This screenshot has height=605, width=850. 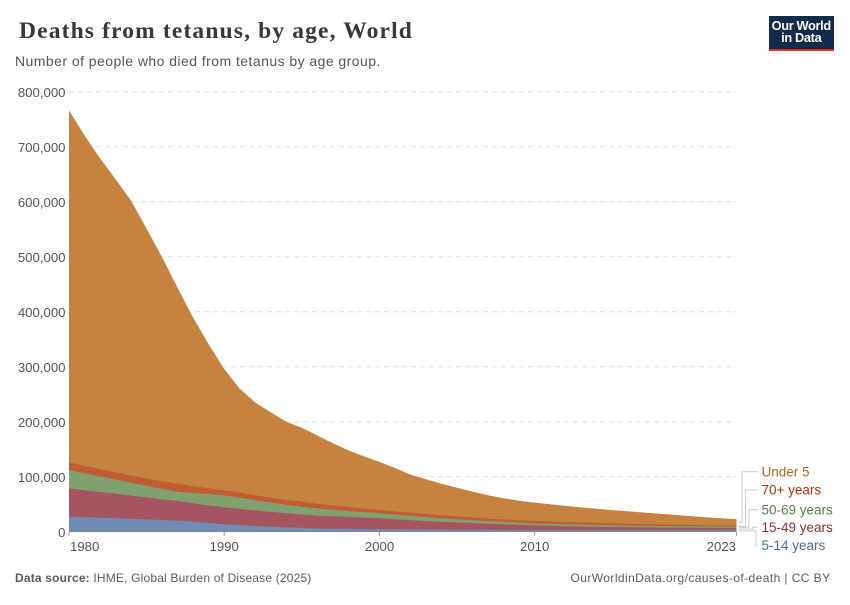 I want to click on svg-text: 1980, so click(x=84, y=546).